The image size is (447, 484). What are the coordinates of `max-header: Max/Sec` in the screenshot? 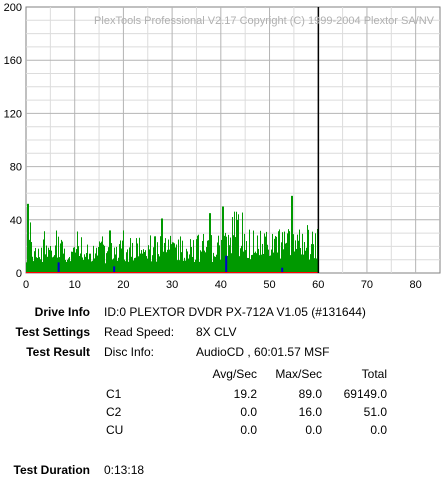 It's located at (298, 374).